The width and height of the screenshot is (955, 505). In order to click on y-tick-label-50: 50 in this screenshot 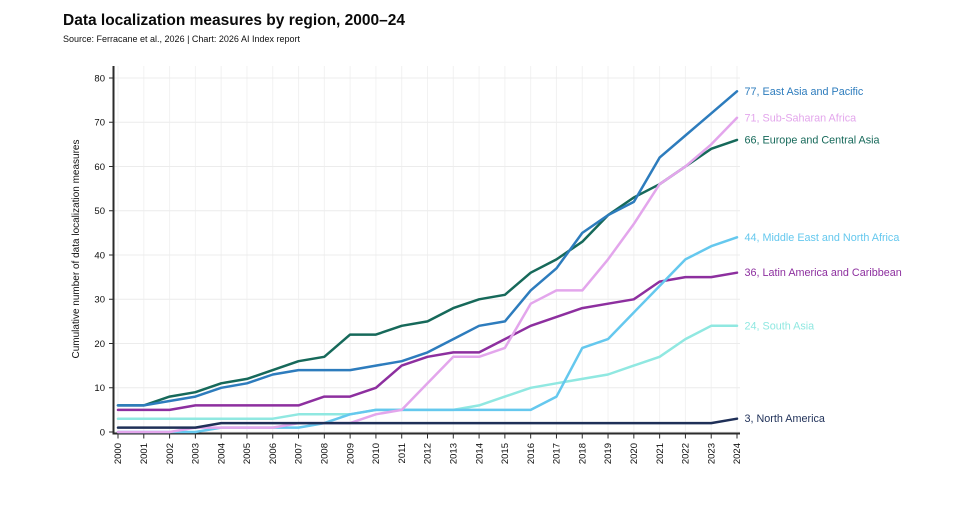, I will do `click(99, 211)`.